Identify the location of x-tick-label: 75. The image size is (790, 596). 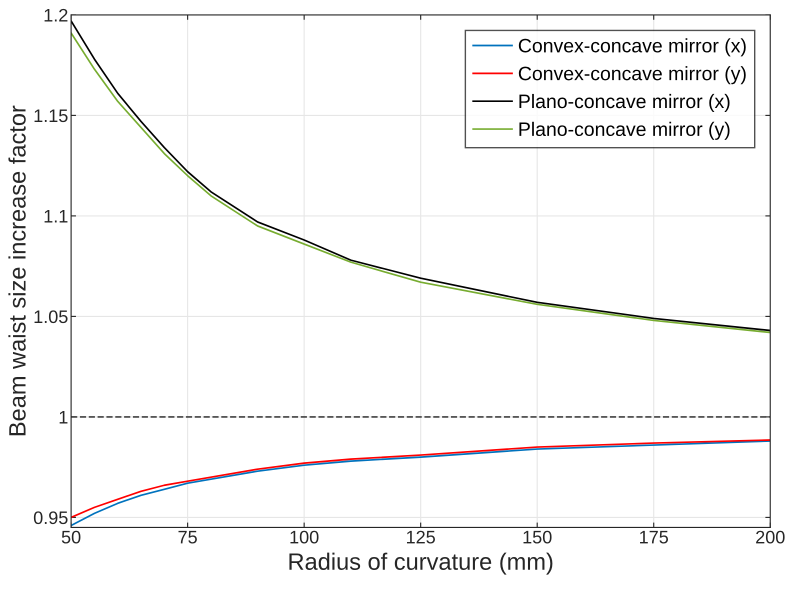
(187, 537).